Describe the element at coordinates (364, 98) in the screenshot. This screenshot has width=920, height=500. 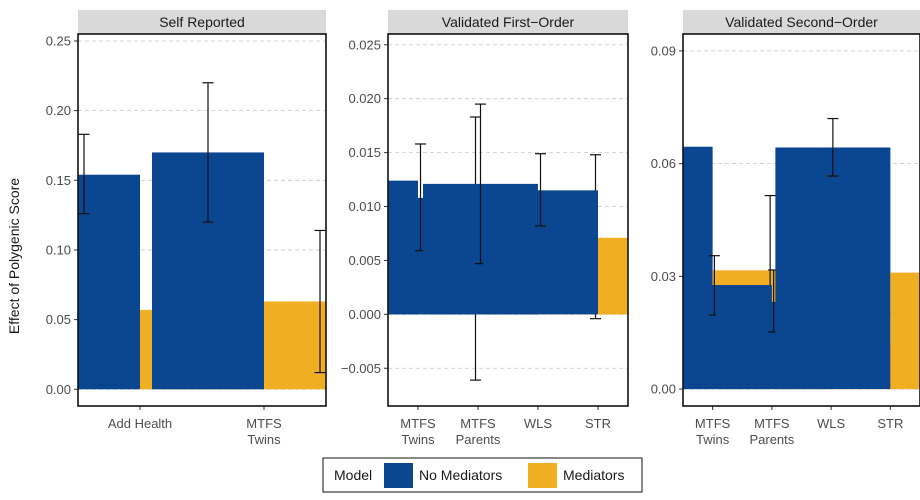
I see `y-tick-label: 0.020` at that location.